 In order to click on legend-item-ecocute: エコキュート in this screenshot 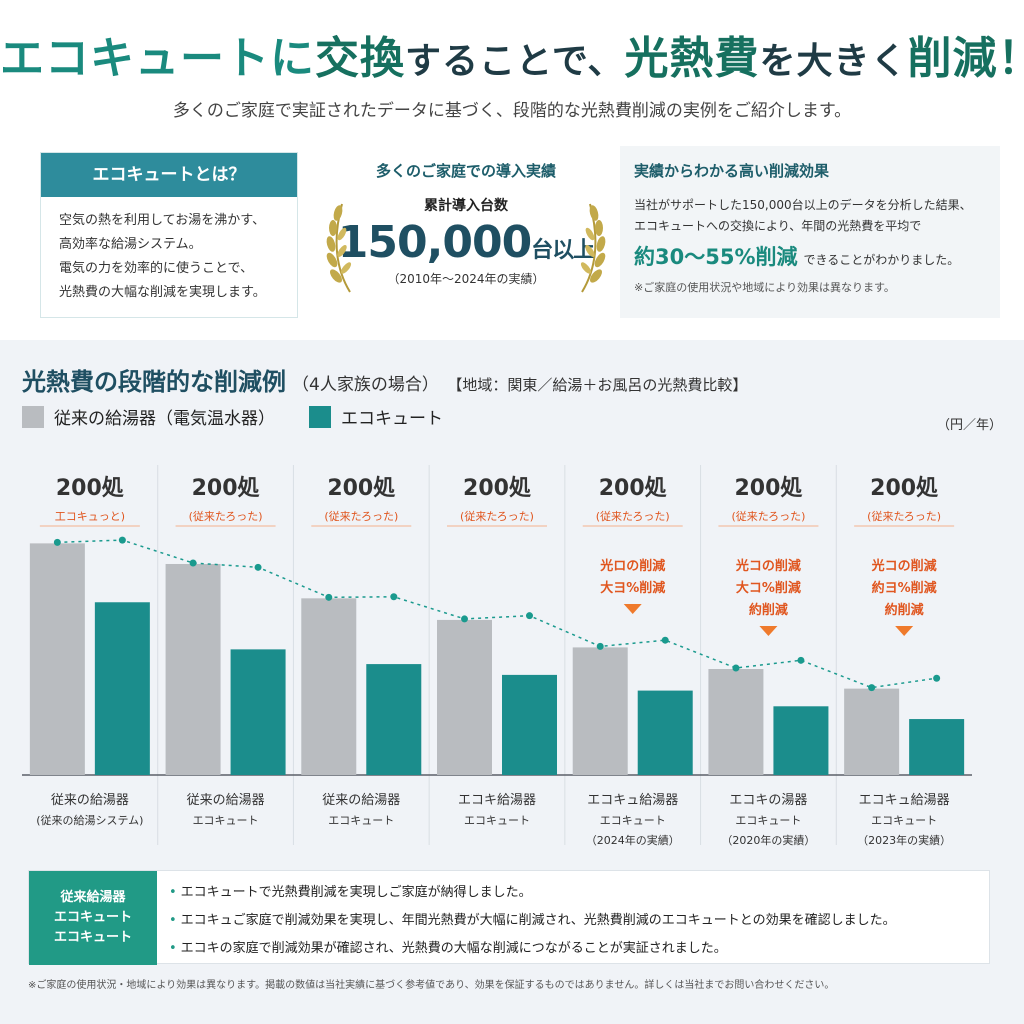, I will do `click(376, 416)`.